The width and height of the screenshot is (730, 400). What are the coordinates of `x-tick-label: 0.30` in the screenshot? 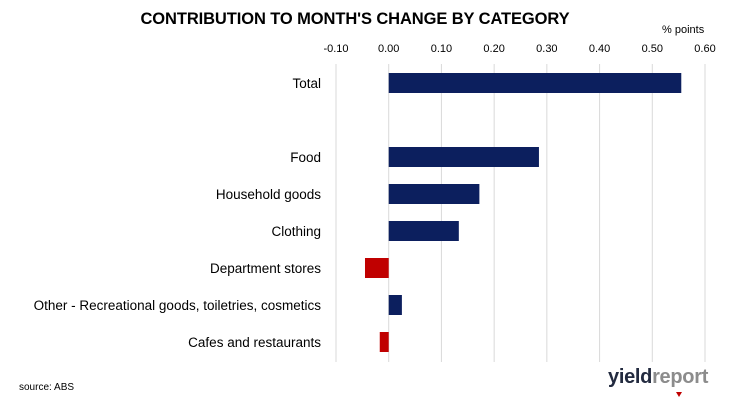 It's located at (546, 49).